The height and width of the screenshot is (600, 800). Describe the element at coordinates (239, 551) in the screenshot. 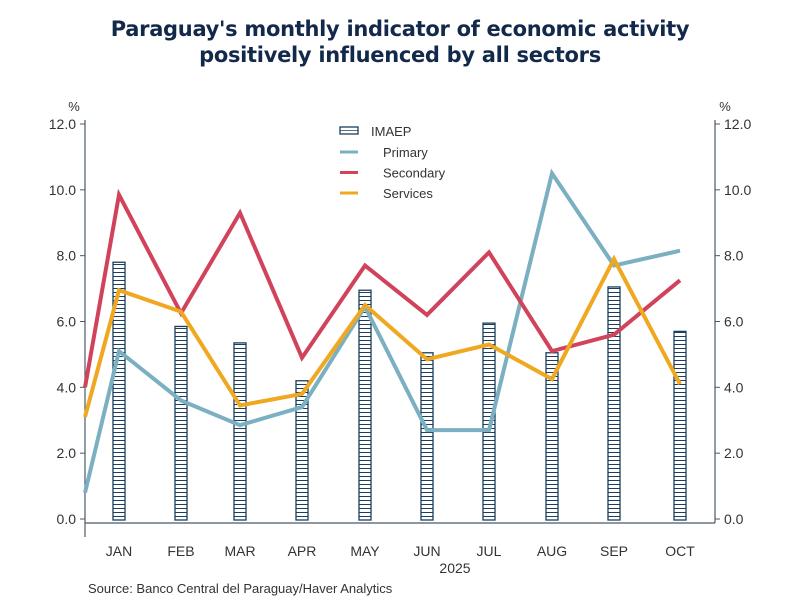

I see `x-tick-label-mar: MAR` at that location.